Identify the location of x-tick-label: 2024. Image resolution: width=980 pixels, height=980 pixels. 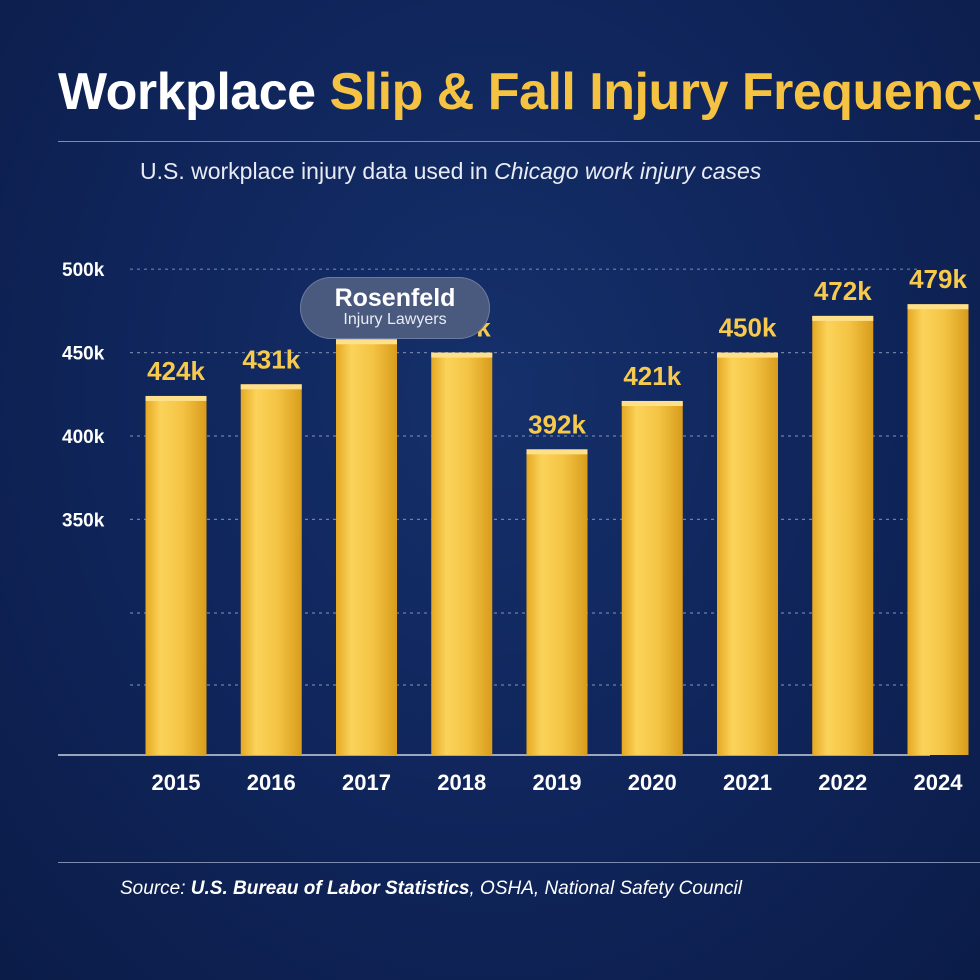
(939, 782).